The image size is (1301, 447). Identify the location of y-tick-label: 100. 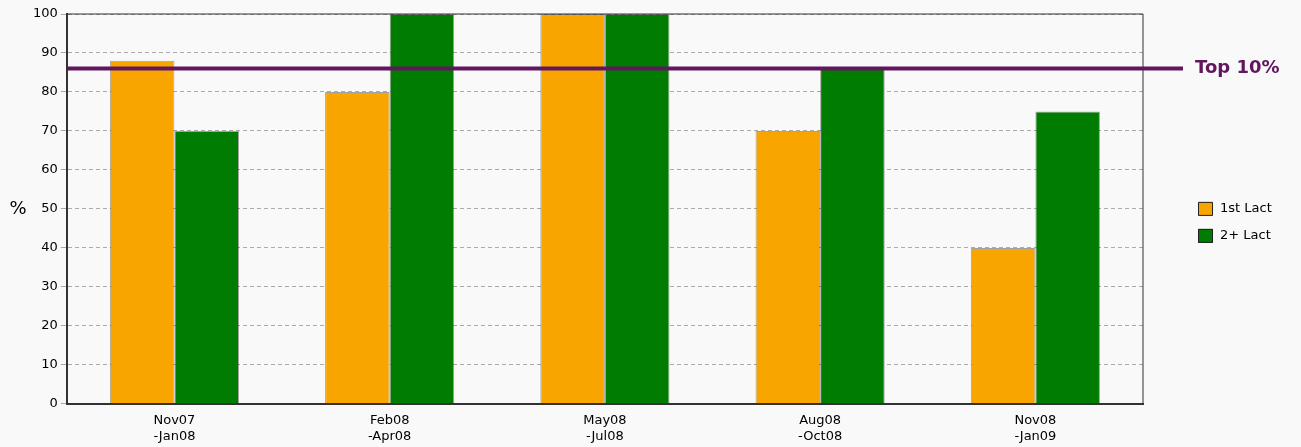
(45, 13).